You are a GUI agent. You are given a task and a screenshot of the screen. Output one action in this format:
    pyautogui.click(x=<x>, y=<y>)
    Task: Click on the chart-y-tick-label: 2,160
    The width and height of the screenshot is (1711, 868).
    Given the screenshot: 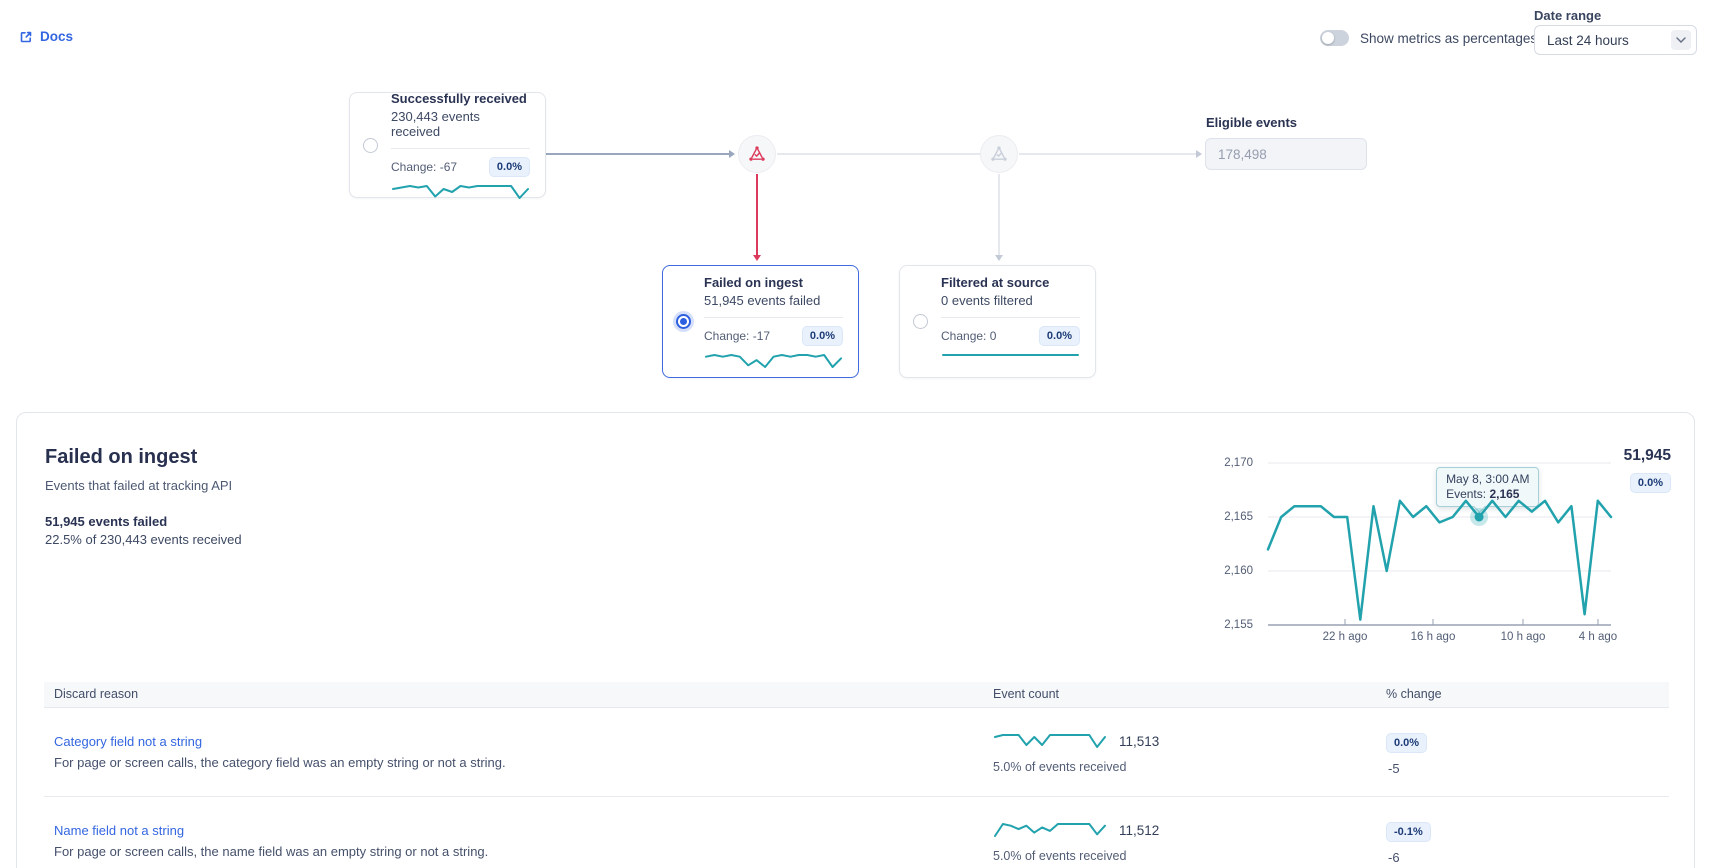 What is the action you would take?
    pyautogui.click(x=1238, y=571)
    